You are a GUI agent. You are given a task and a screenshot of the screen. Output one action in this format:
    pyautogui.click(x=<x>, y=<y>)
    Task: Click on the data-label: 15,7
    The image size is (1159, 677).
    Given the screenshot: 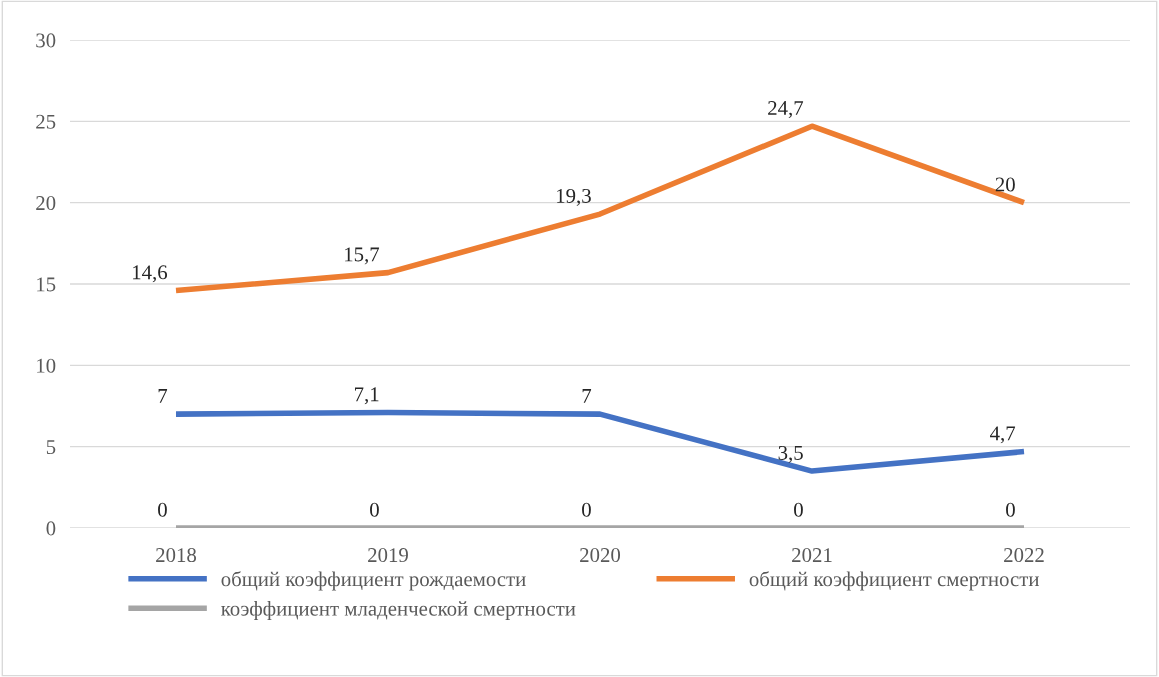 What is the action you would take?
    pyautogui.click(x=362, y=256)
    